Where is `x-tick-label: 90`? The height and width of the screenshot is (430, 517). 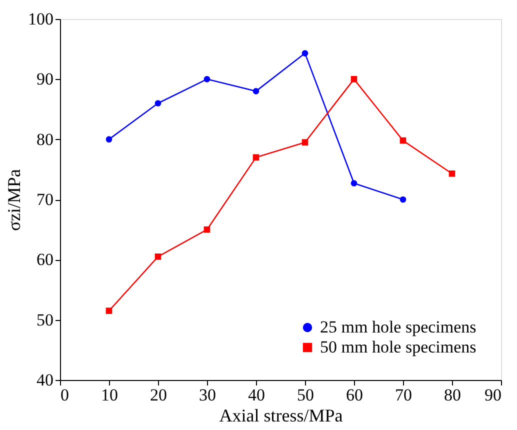
x-tick-label: 90 is located at coordinates (493, 395).